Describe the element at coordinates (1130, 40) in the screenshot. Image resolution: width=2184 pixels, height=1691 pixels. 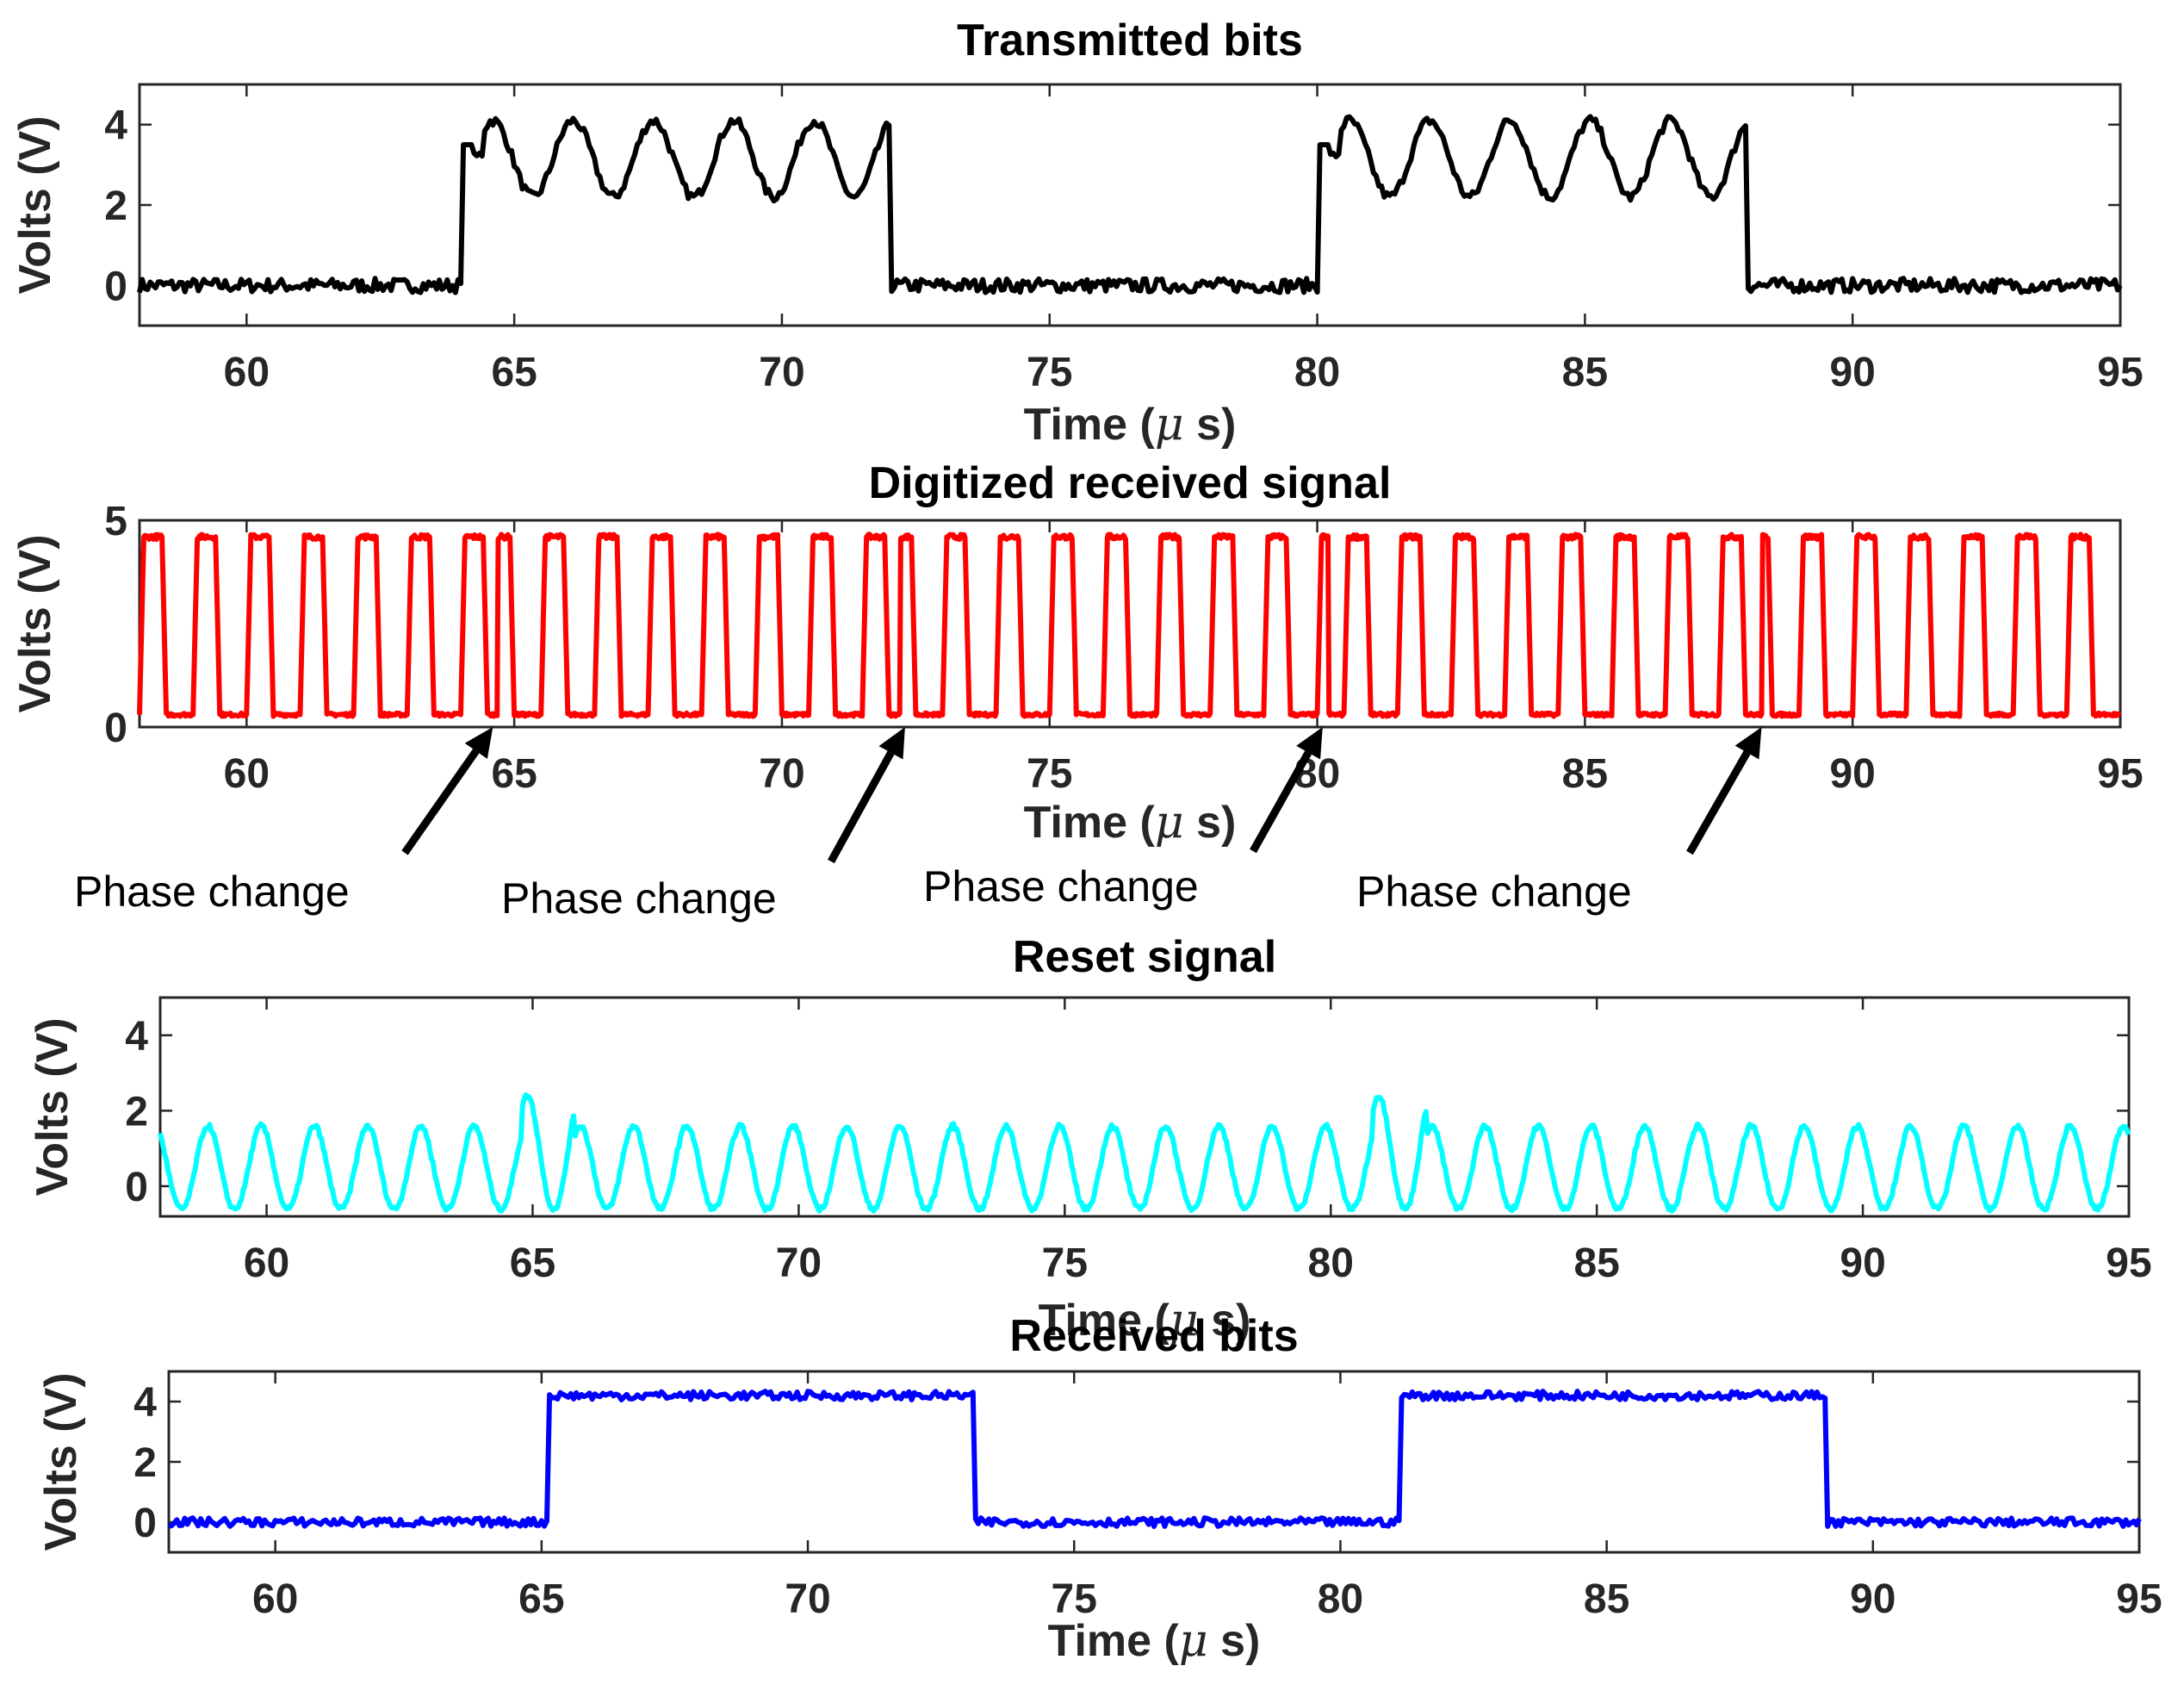
I see `chart-title: Transmitted bits` at that location.